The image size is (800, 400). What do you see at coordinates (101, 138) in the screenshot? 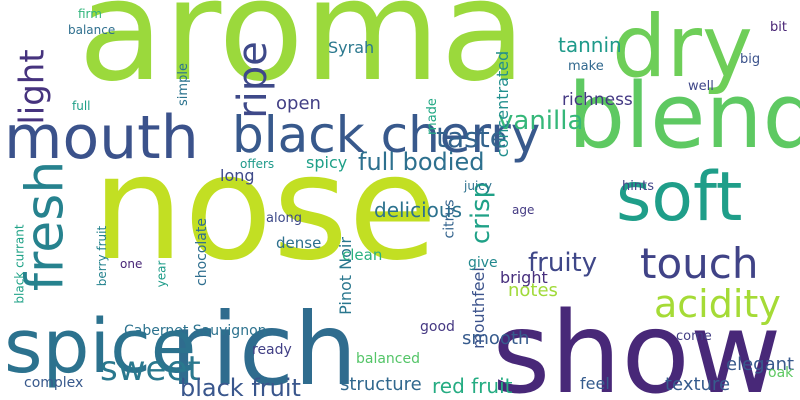
I see `word-mouth: mouth` at bounding box center [101, 138].